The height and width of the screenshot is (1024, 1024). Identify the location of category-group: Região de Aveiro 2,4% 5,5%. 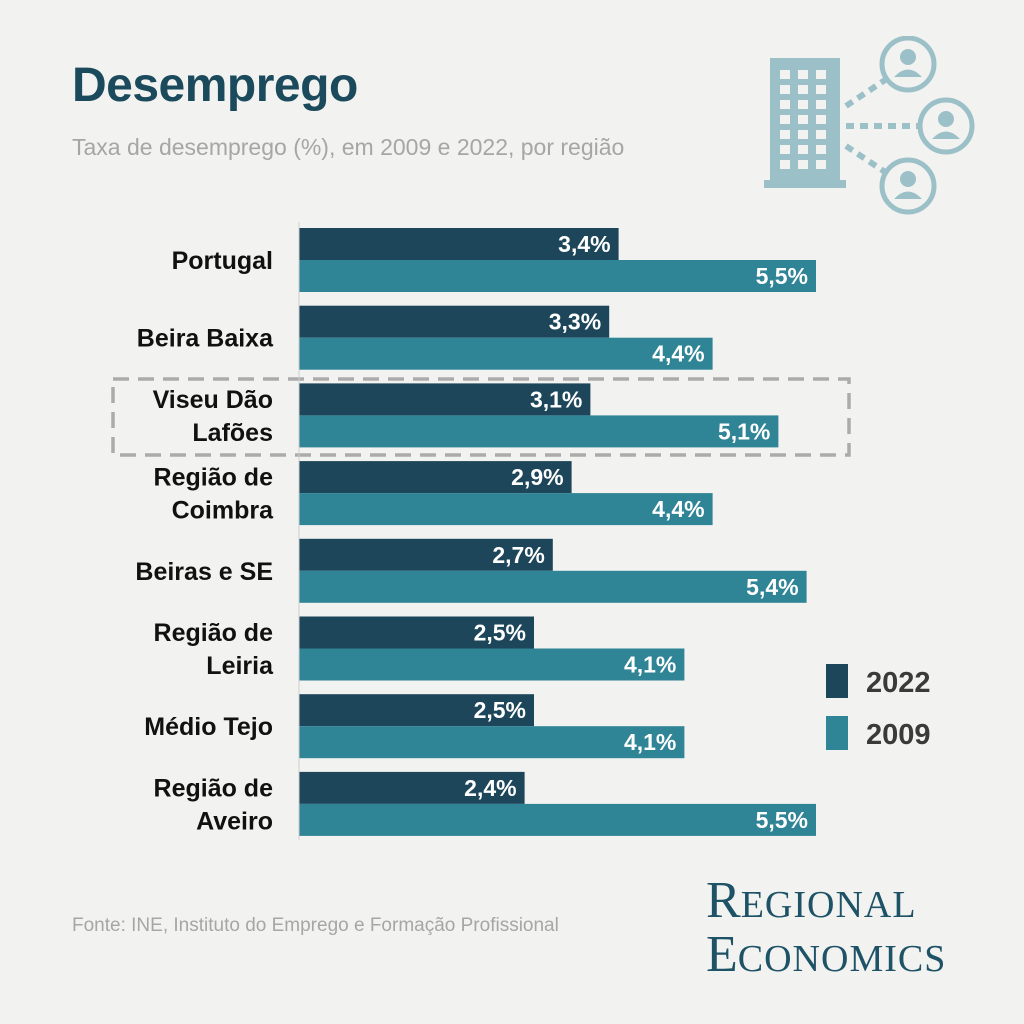
(485, 803).